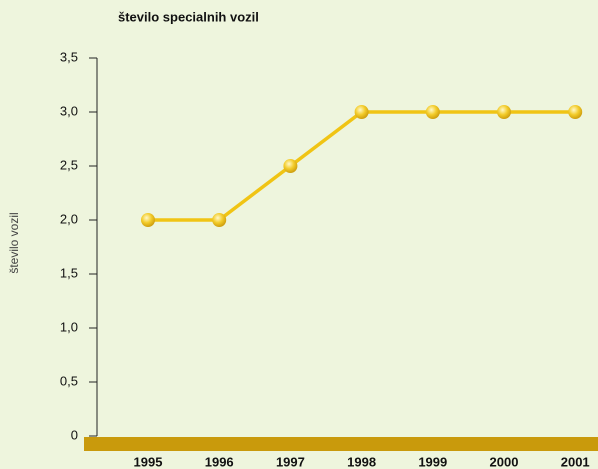 This screenshot has height=469, width=598. What do you see at coordinates (290, 461) in the screenshot?
I see `x-tick-label: 1997` at bounding box center [290, 461].